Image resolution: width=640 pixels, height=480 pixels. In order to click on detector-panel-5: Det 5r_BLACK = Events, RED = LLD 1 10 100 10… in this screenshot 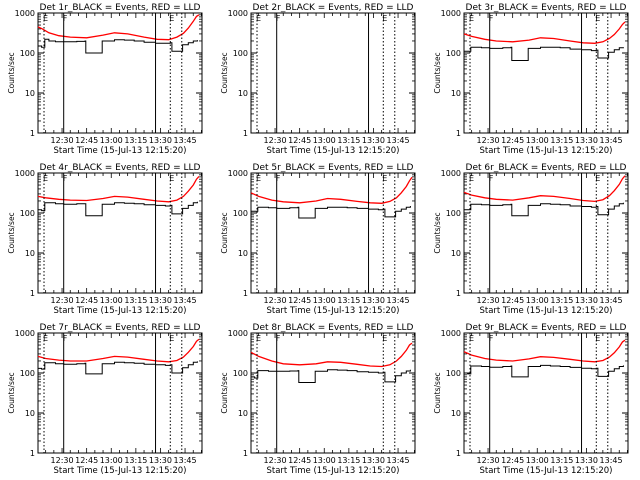, I will do `click(318, 239)`.